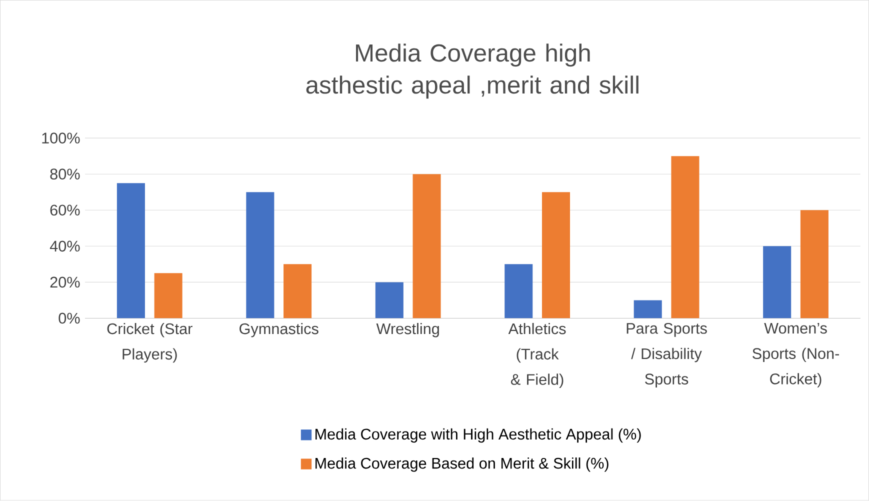 The width and height of the screenshot is (869, 501). Describe the element at coordinates (69, 318) in the screenshot. I see `y-tick-label: 0%` at that location.